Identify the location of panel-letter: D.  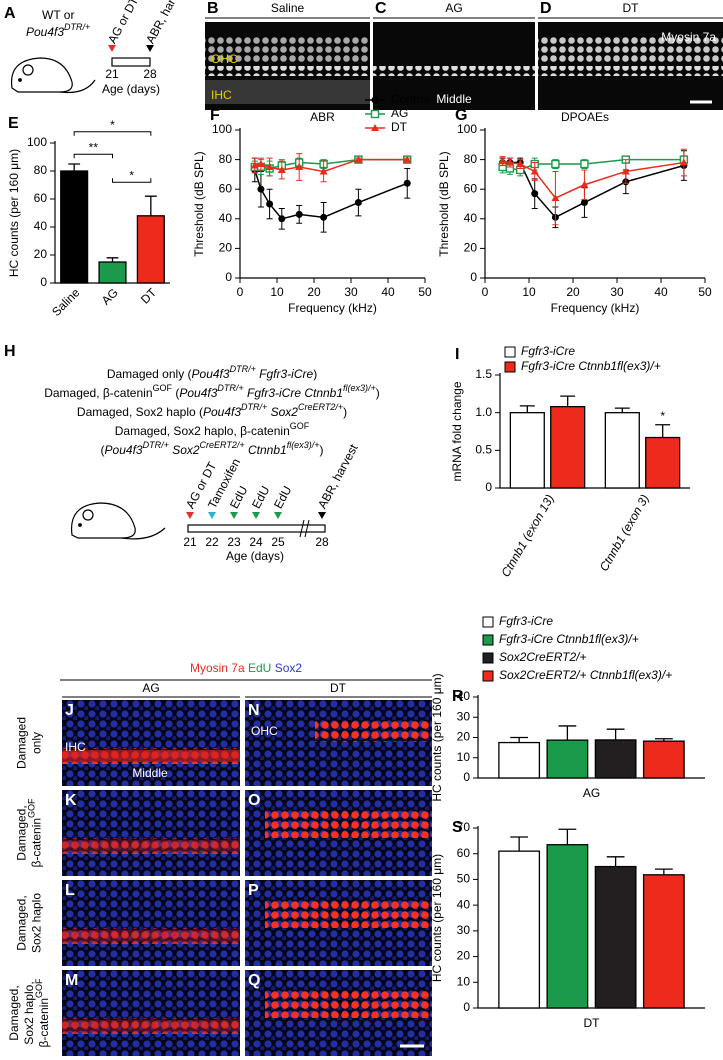
(546, 8).